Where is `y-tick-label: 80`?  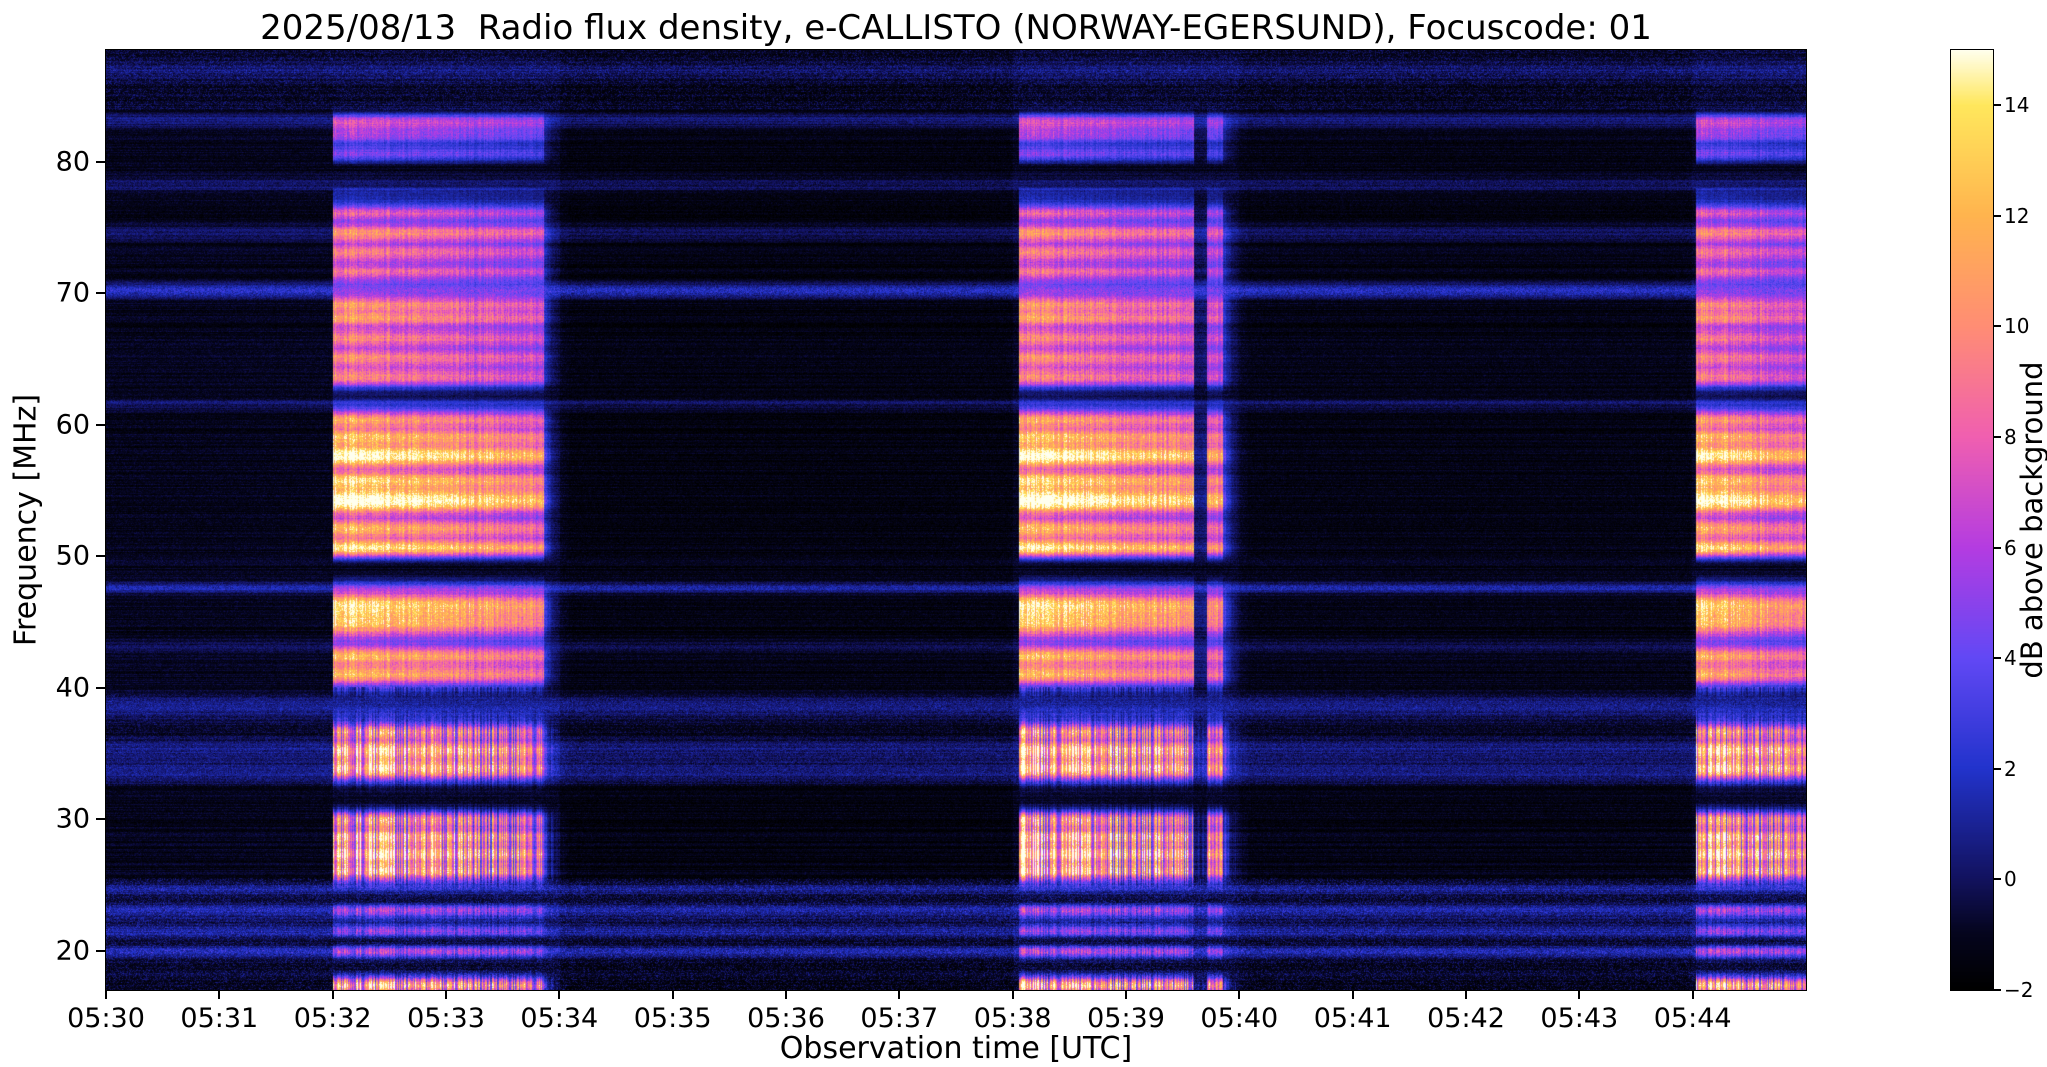
y-tick-label: 80 is located at coordinates (72, 162).